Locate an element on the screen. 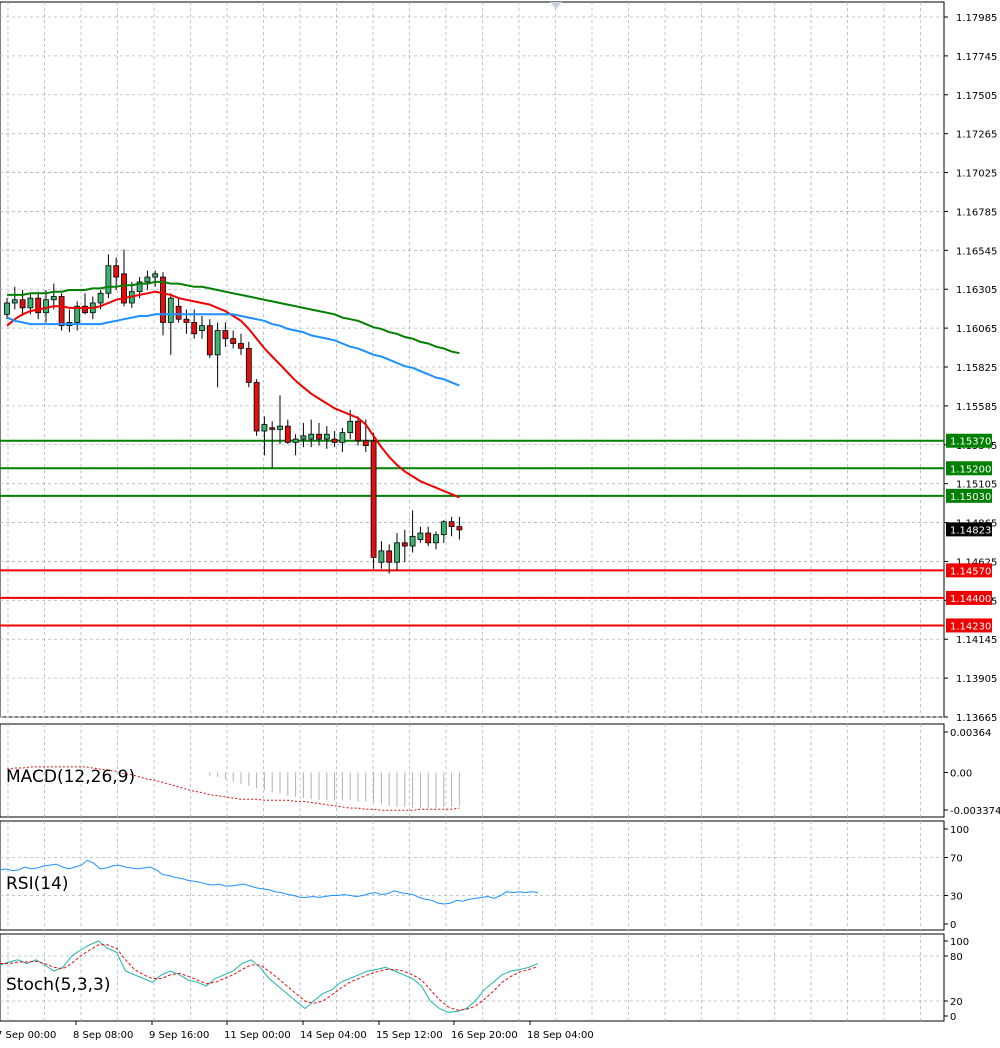 This screenshot has height=1048, width=1000. macd-tick-label: -0.003374 is located at coordinates (975, 811).